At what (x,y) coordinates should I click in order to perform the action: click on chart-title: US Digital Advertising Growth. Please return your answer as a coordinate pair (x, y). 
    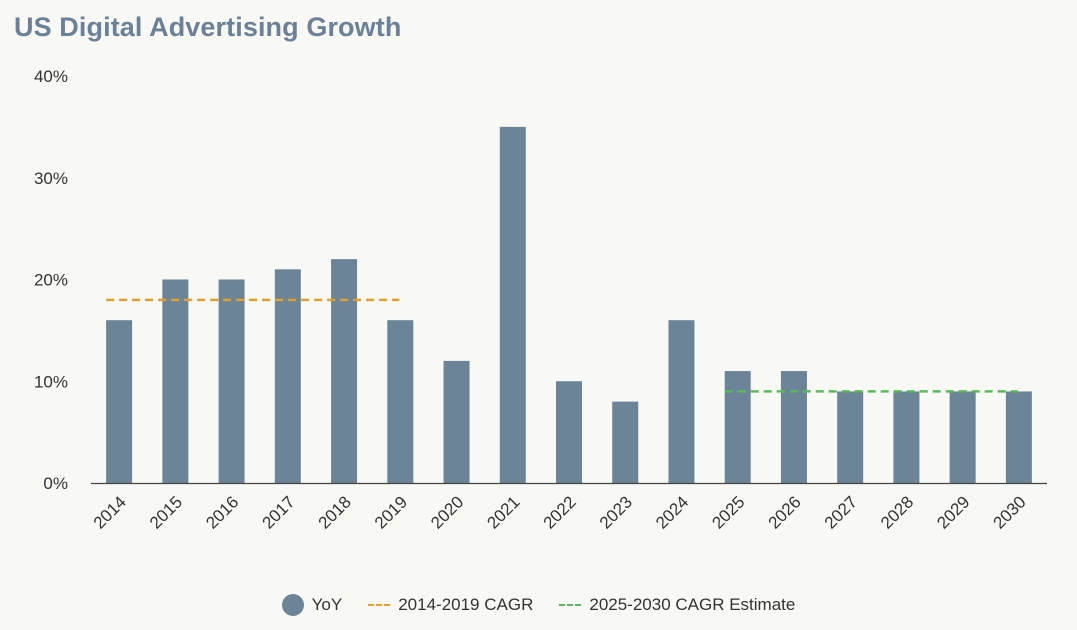
    Looking at the image, I should click on (208, 27).